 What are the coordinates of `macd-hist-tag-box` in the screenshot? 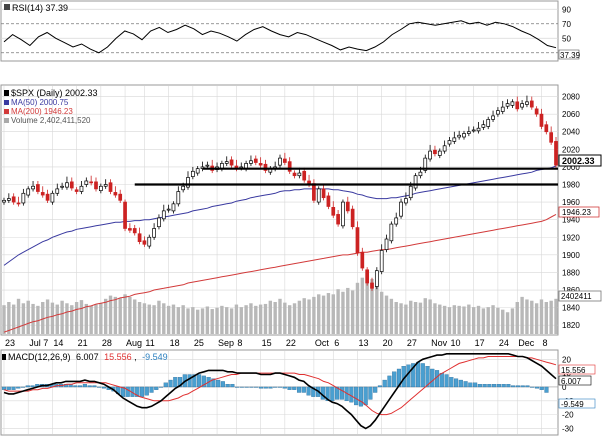 It's located at (577, 403).